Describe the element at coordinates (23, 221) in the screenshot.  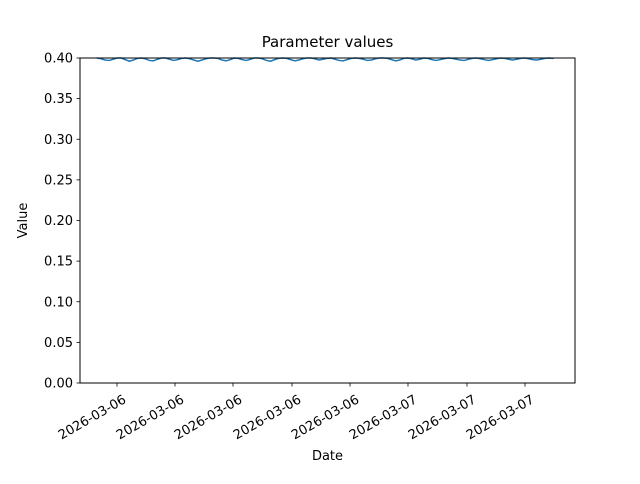
I see `y-axis-label: Value` at that location.